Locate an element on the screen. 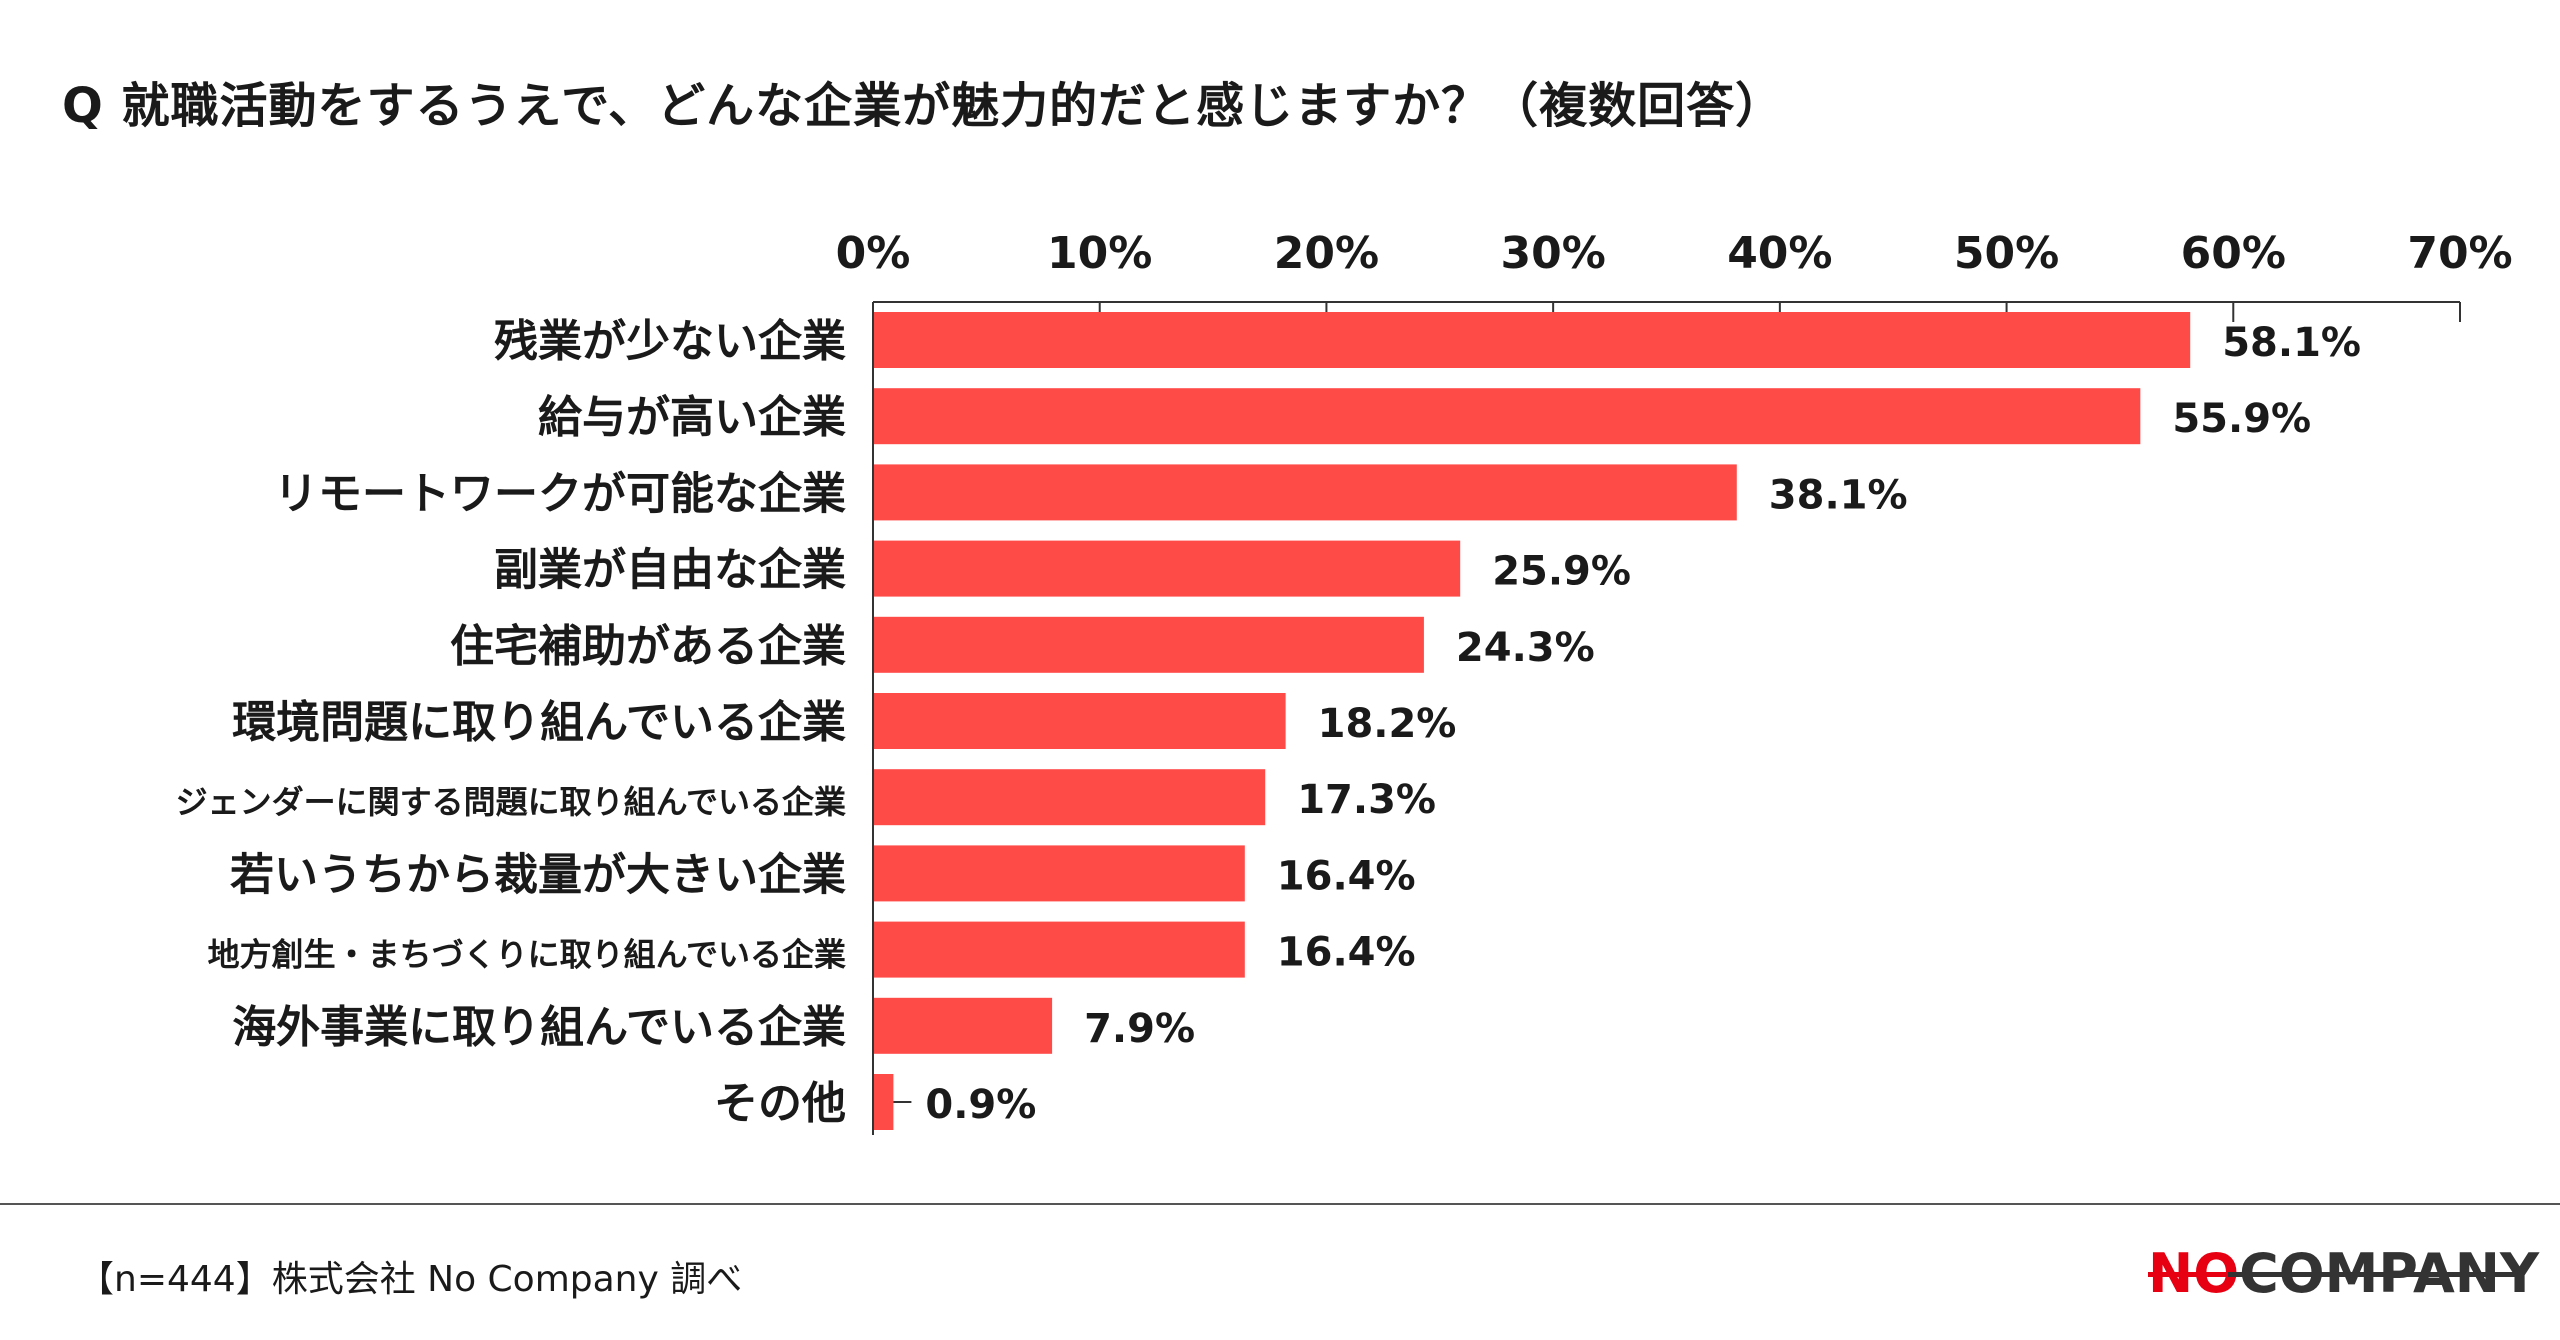 Image resolution: width=2560 pixels, height=1340 pixels. value-label: 7.9% is located at coordinates (1139, 1029).